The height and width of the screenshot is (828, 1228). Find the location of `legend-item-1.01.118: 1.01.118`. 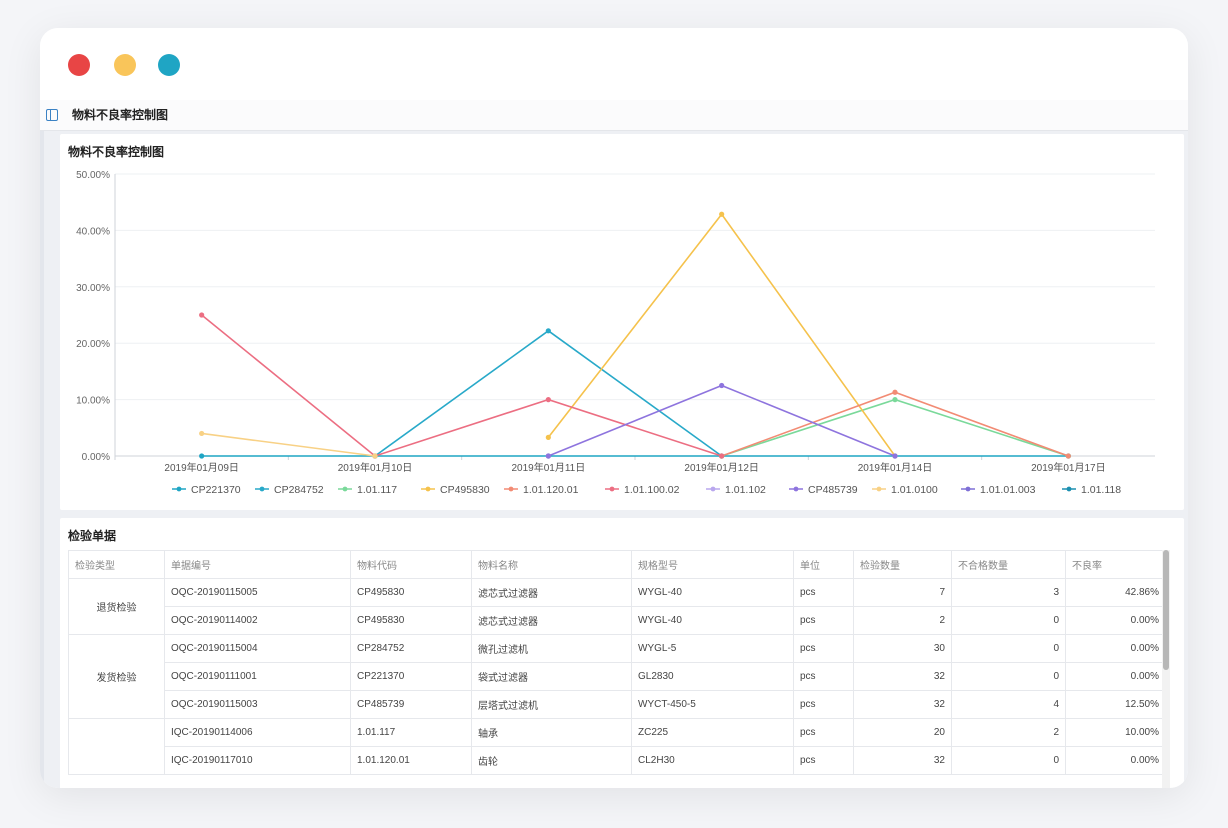

legend-item-1.01.118: 1.01.118 is located at coordinates (1101, 490).